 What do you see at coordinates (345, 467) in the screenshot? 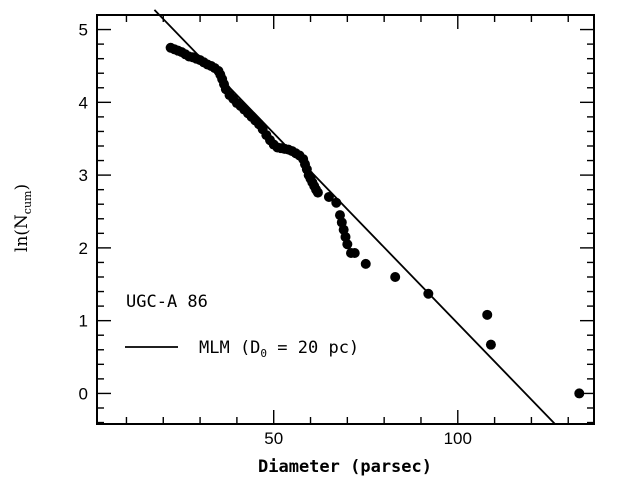
I see `x-axis-title: Diameter (parsec)` at bounding box center [345, 467].